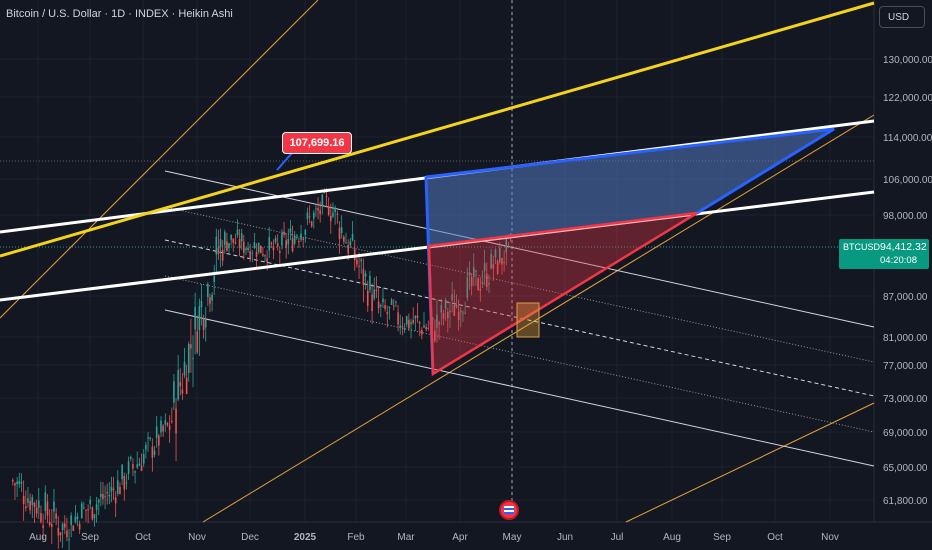 This screenshot has height=550, width=932. What do you see at coordinates (907, 180) in the screenshot?
I see `price-tick-label: 106,000.00` at bounding box center [907, 180].